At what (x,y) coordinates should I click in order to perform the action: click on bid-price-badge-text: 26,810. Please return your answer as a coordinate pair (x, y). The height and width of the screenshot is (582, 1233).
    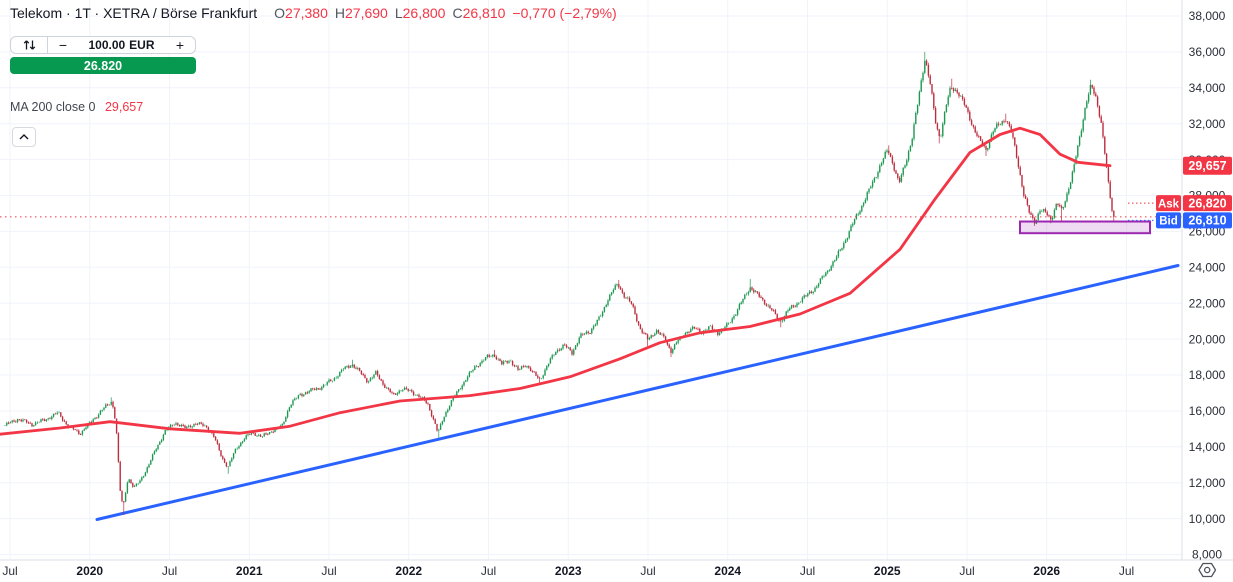
    Looking at the image, I should click on (1207, 221).